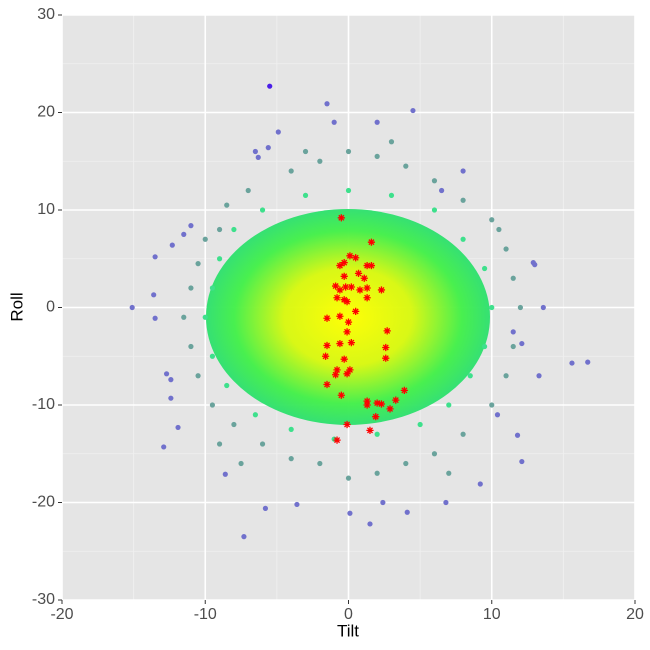  Describe the element at coordinates (205, 614) in the screenshot. I see `x-tick-label: -10` at that location.